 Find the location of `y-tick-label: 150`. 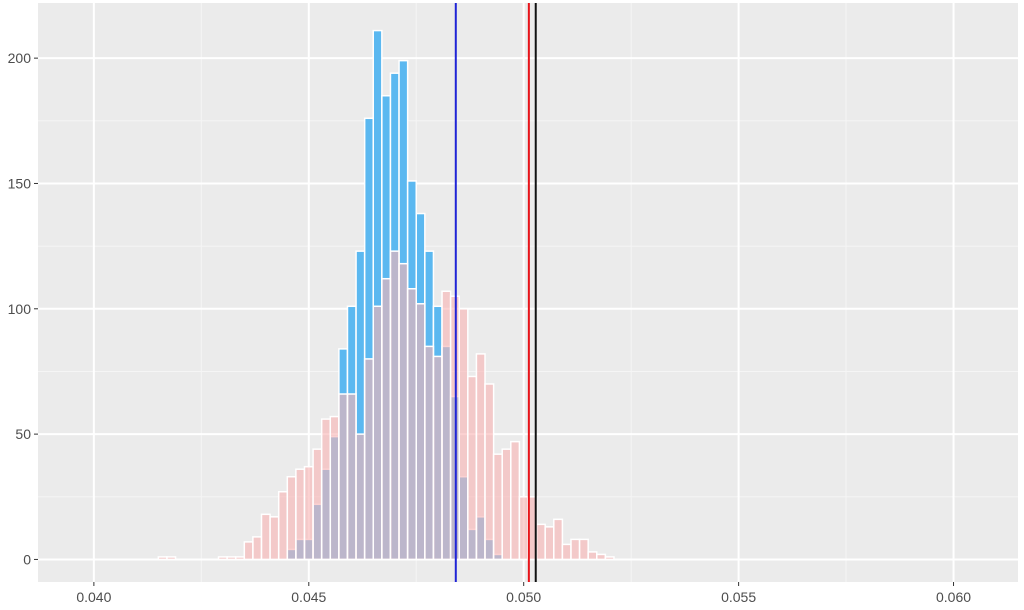

y-tick-label: 150 is located at coordinates (20, 183).